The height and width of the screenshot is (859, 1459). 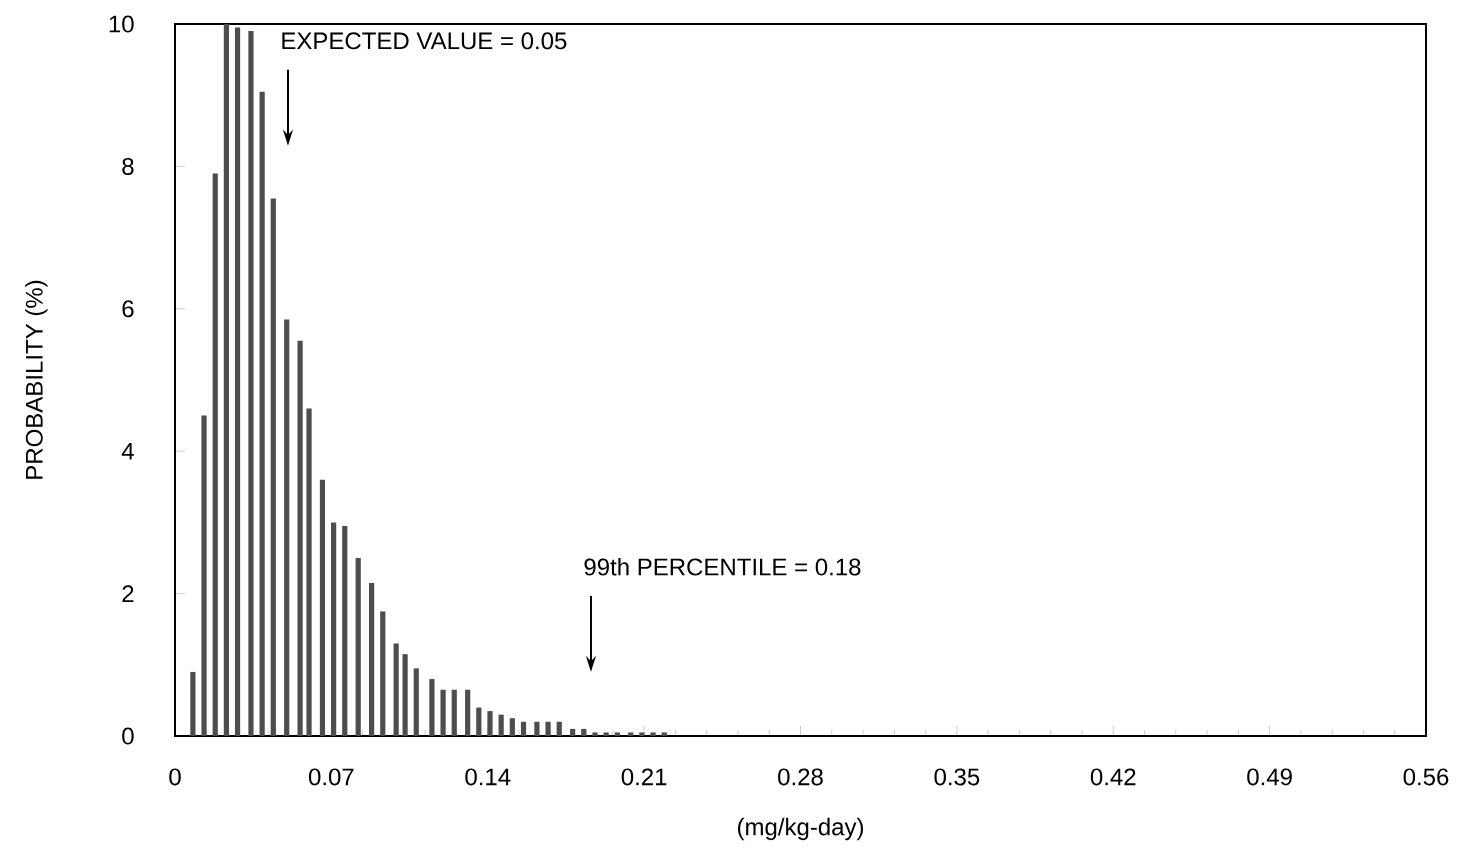 I want to click on y-tick-label: 4, so click(x=127, y=451).